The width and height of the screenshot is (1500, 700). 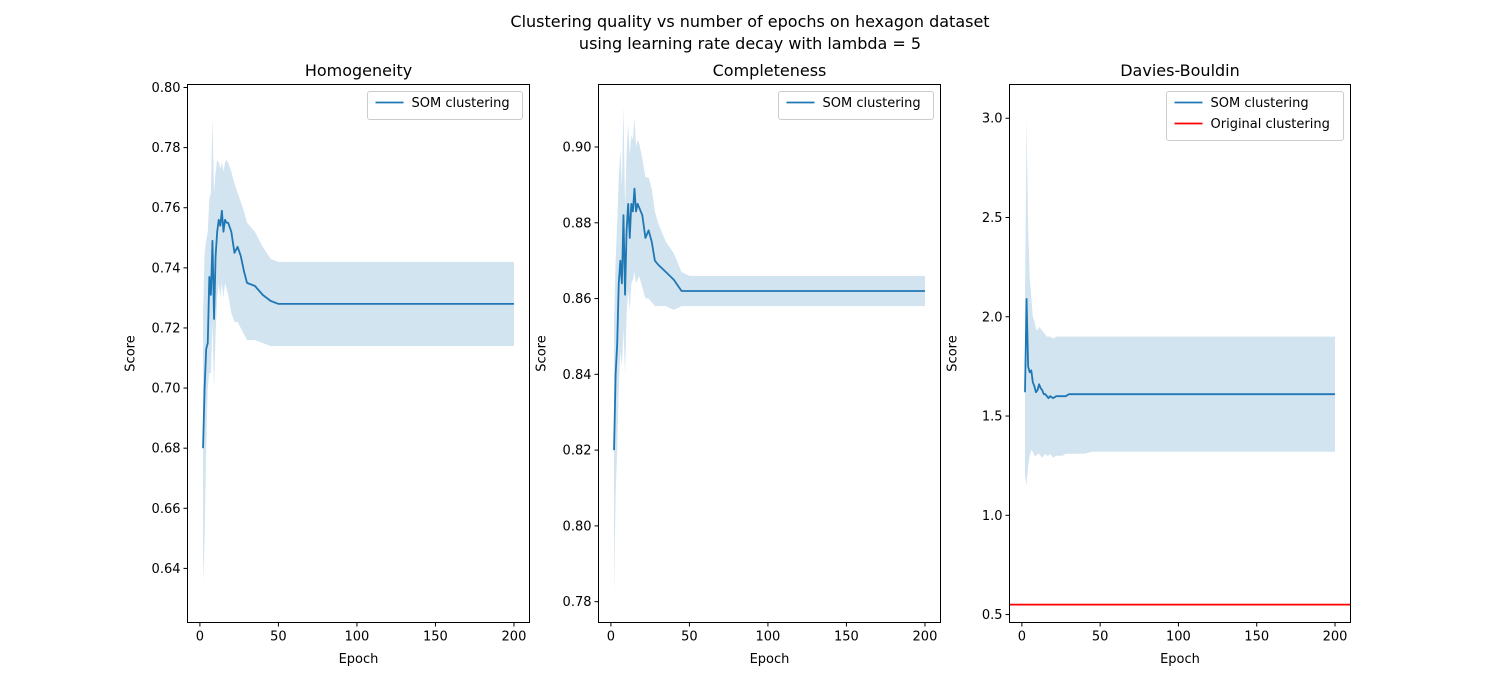 I want to click on y-tick-label: 2.5, so click(x=992, y=218).